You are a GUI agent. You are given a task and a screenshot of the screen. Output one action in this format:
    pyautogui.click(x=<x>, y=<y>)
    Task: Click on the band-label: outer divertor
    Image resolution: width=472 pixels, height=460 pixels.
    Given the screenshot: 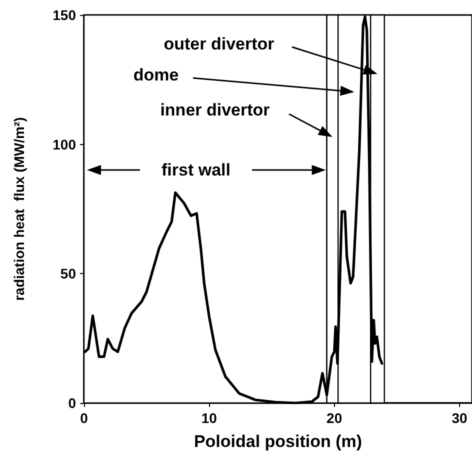 What is the action you would take?
    pyautogui.click(x=219, y=44)
    